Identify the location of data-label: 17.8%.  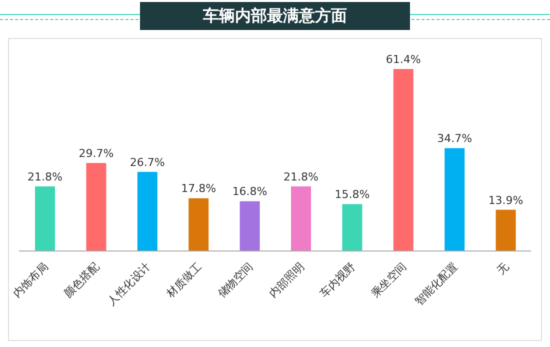
(198, 189).